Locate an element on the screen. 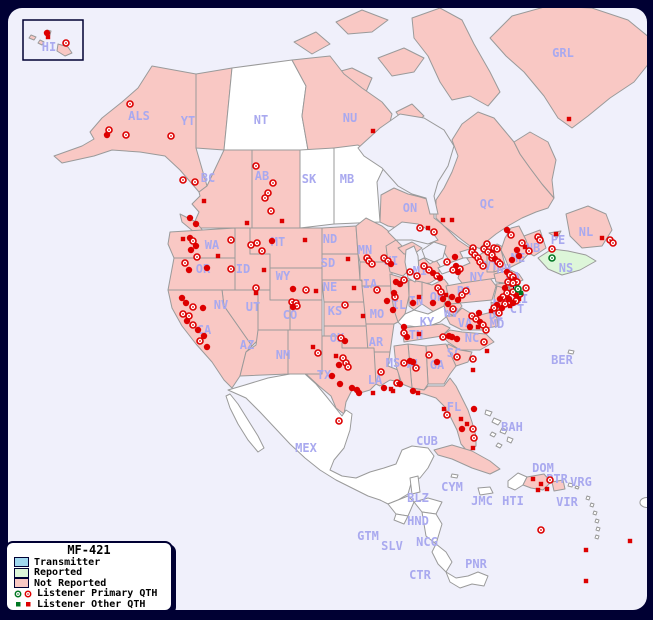 The image size is (653, 620). region-label-grl: GRL is located at coordinates (563, 53).